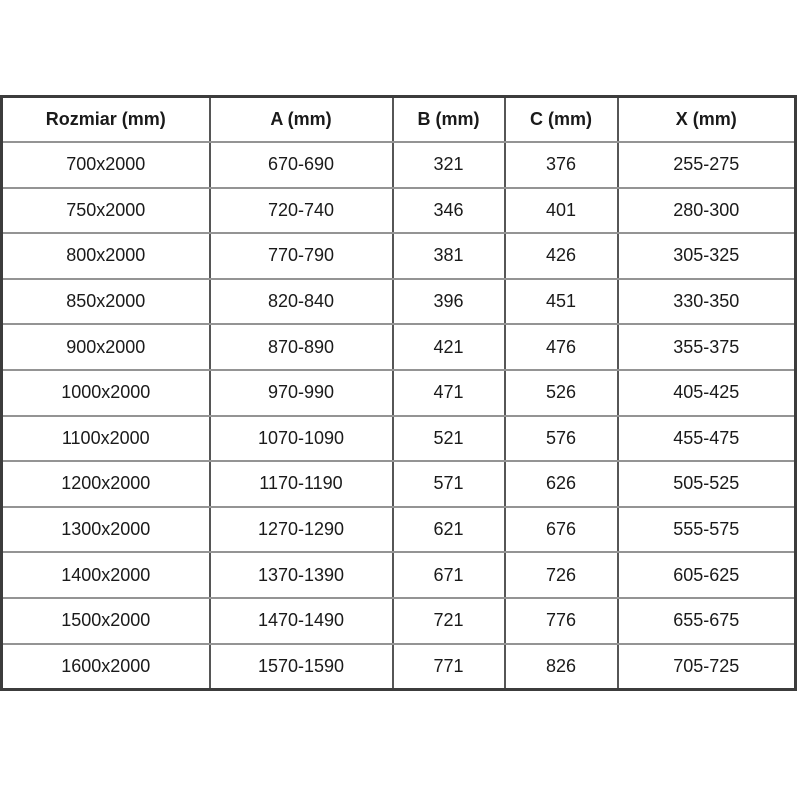 The image size is (800, 800). Describe the element at coordinates (561, 301) in the screenshot. I see `table-cell: 451` at that location.